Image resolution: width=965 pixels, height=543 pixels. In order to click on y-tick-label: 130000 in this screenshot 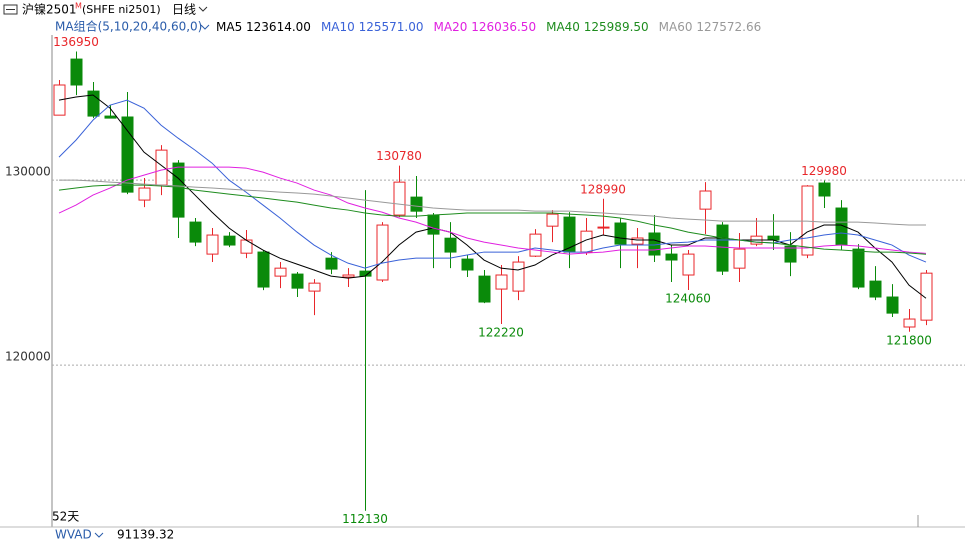, I will do `click(28, 172)`.